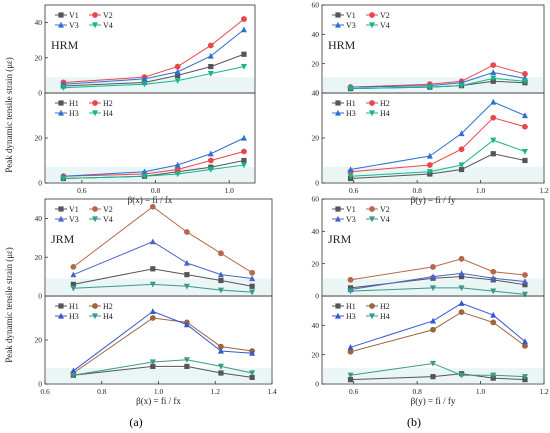  What do you see at coordinates (61, 112) in the screenshot?
I see `legend-marker-H3` at bounding box center [61, 112].